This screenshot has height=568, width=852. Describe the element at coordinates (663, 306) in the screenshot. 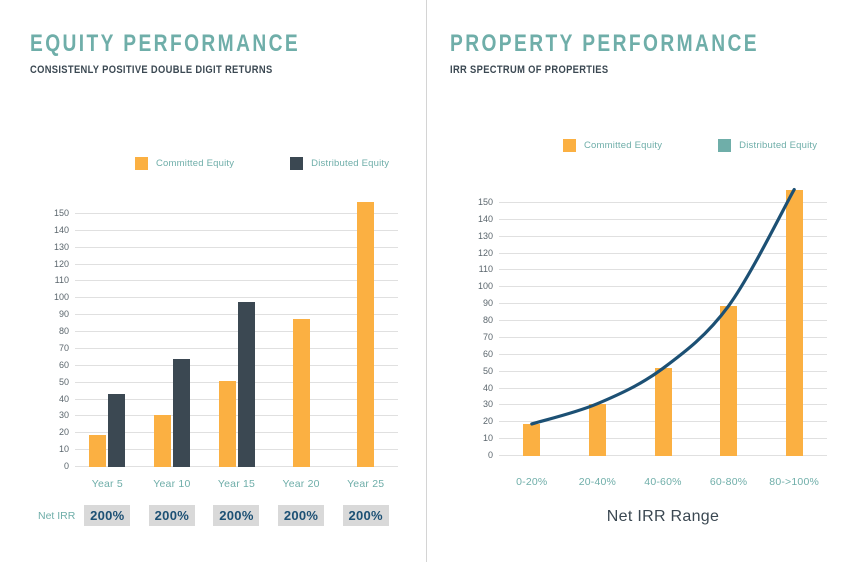

I see `distributed-equity-line` at that location.